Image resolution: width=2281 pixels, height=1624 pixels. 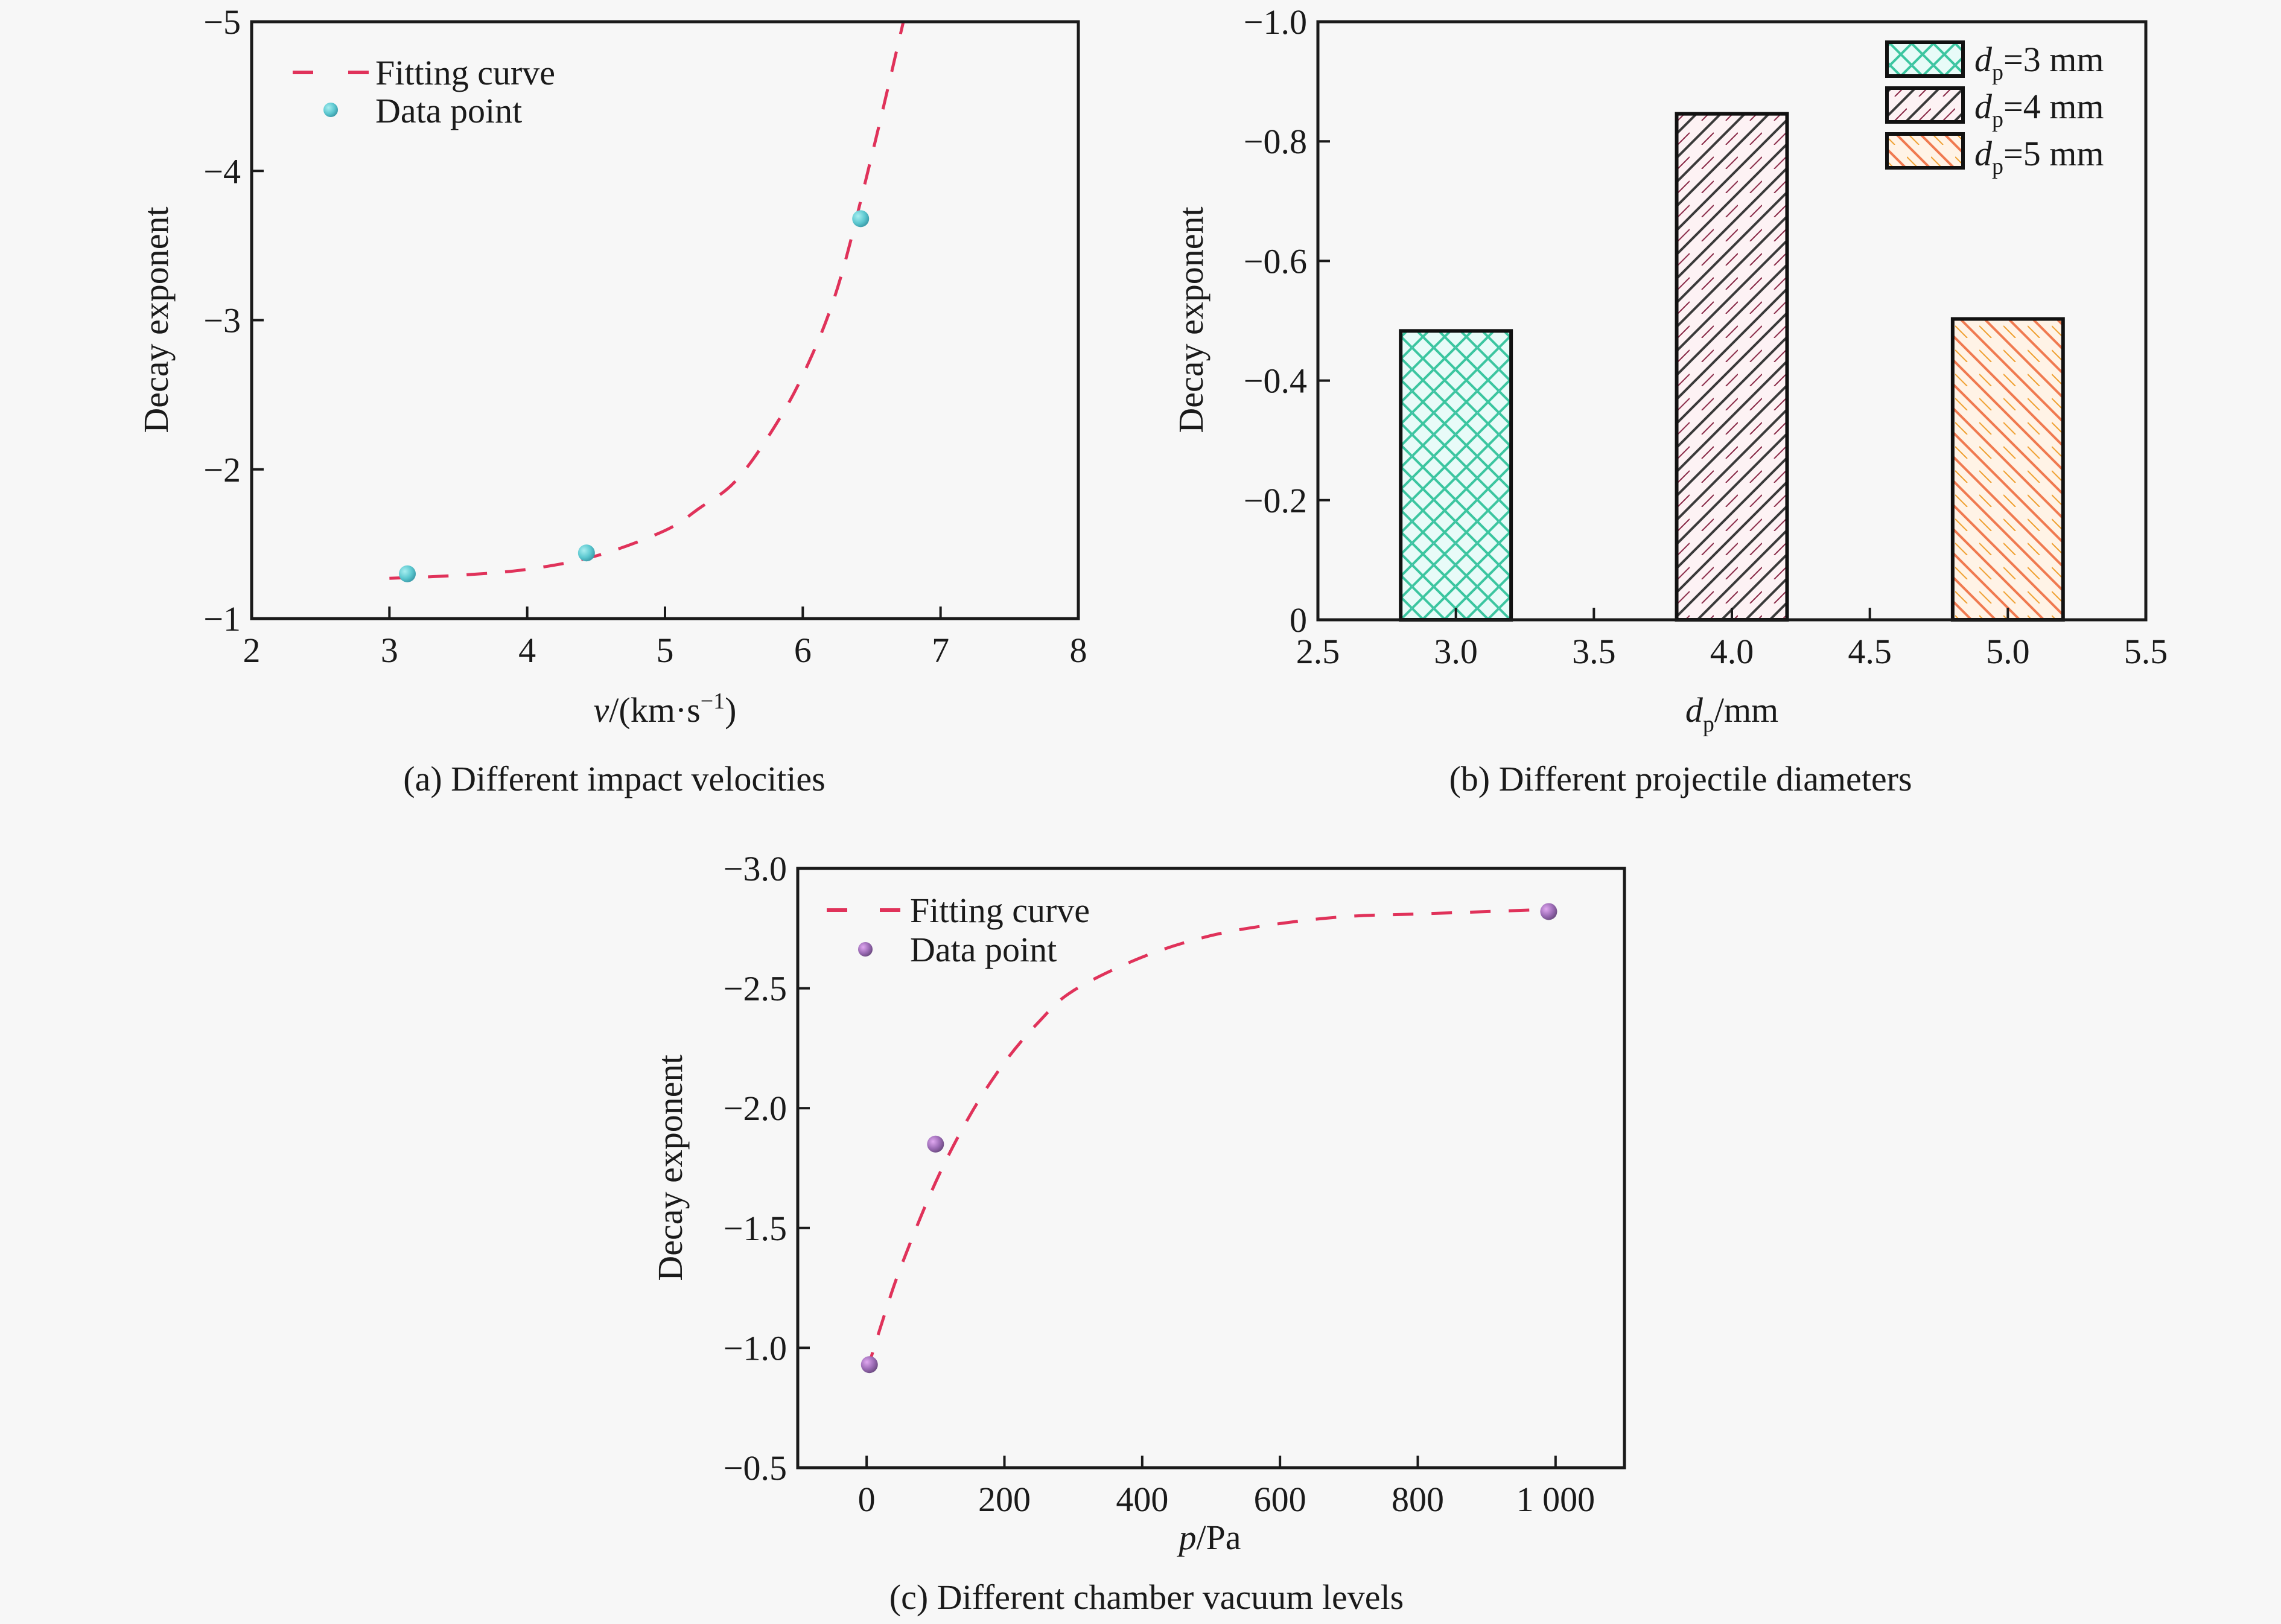 I want to click on legend-rest: =4 mm, so click(x=2053, y=106).